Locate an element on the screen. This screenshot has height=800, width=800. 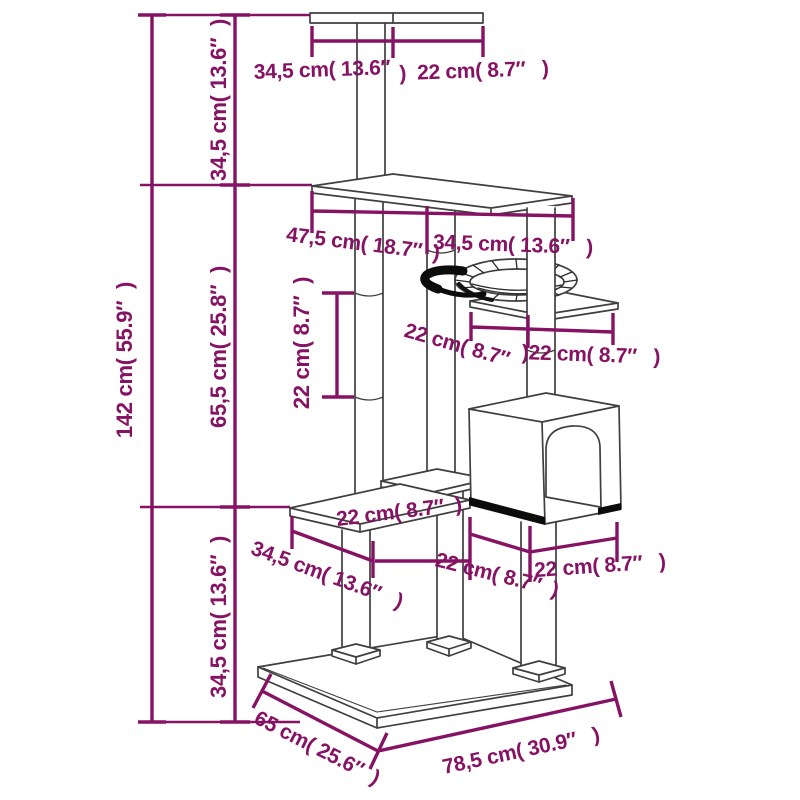
mid-platform is located at coordinates (380, 508).